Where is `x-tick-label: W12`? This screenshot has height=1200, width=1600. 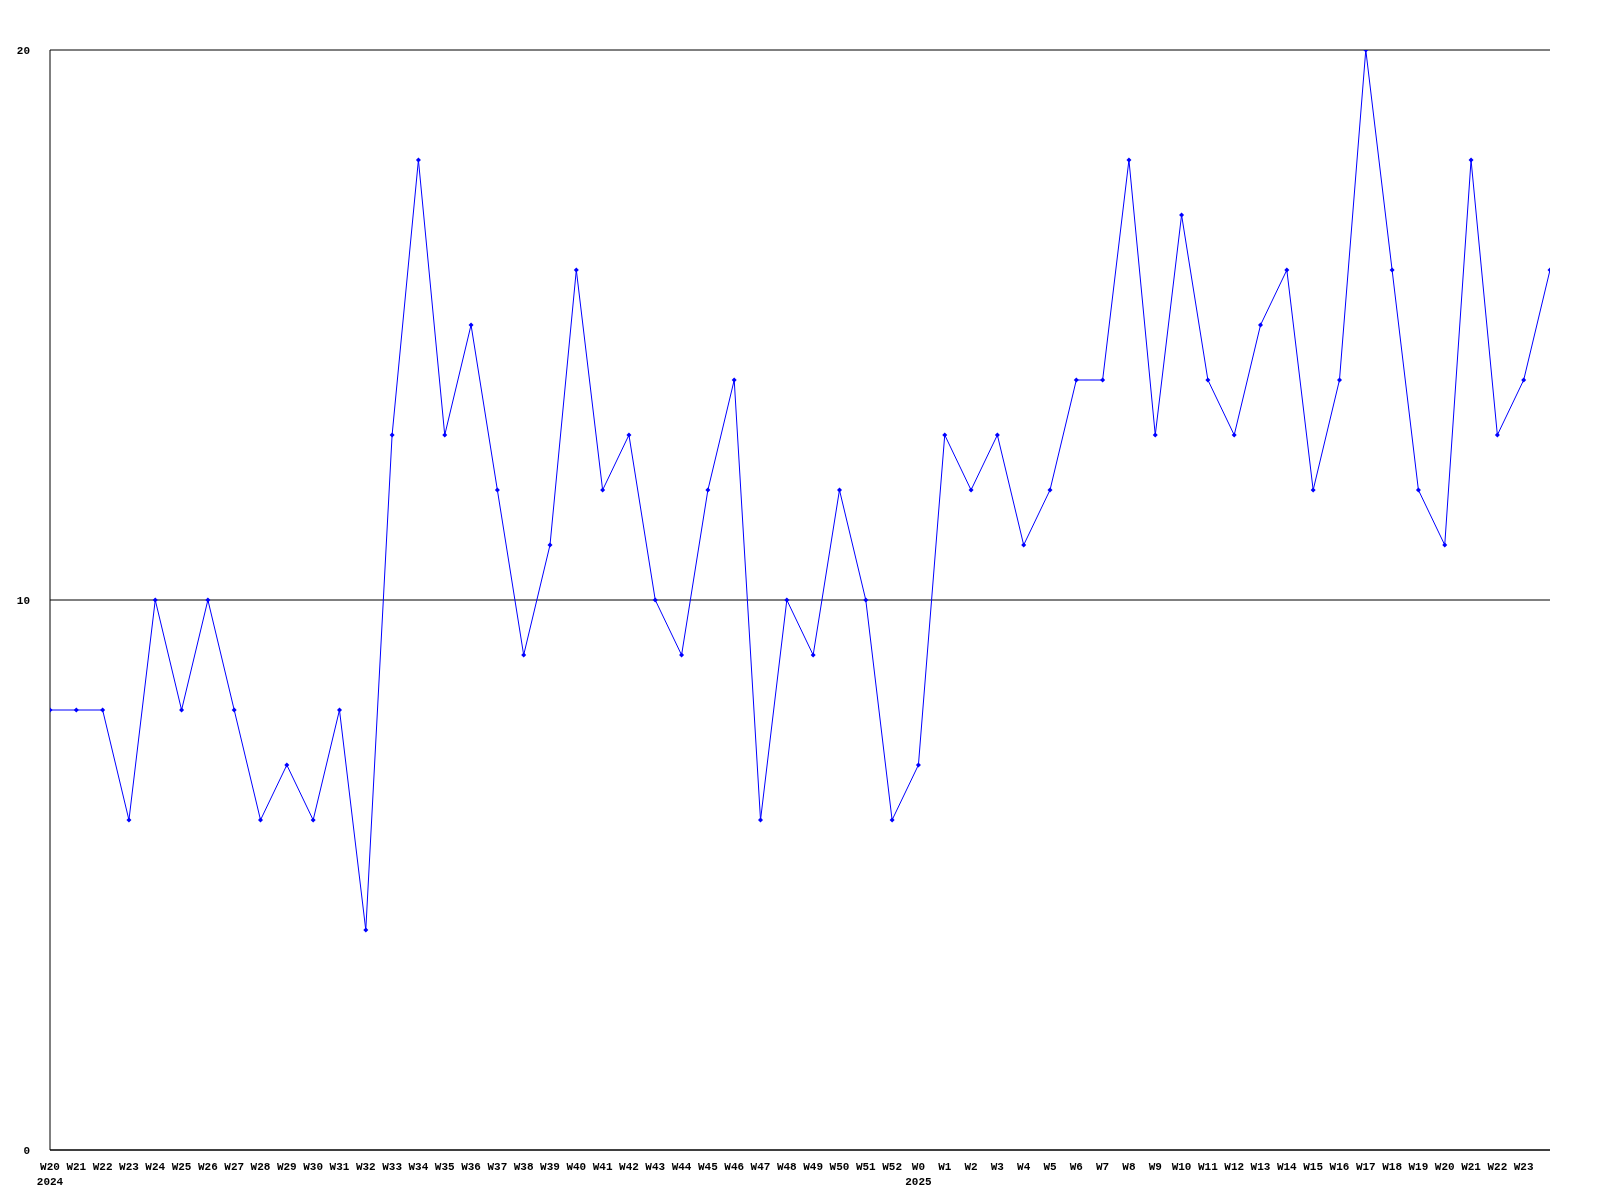 x-tick-label: W12 is located at coordinates (1234, 1167).